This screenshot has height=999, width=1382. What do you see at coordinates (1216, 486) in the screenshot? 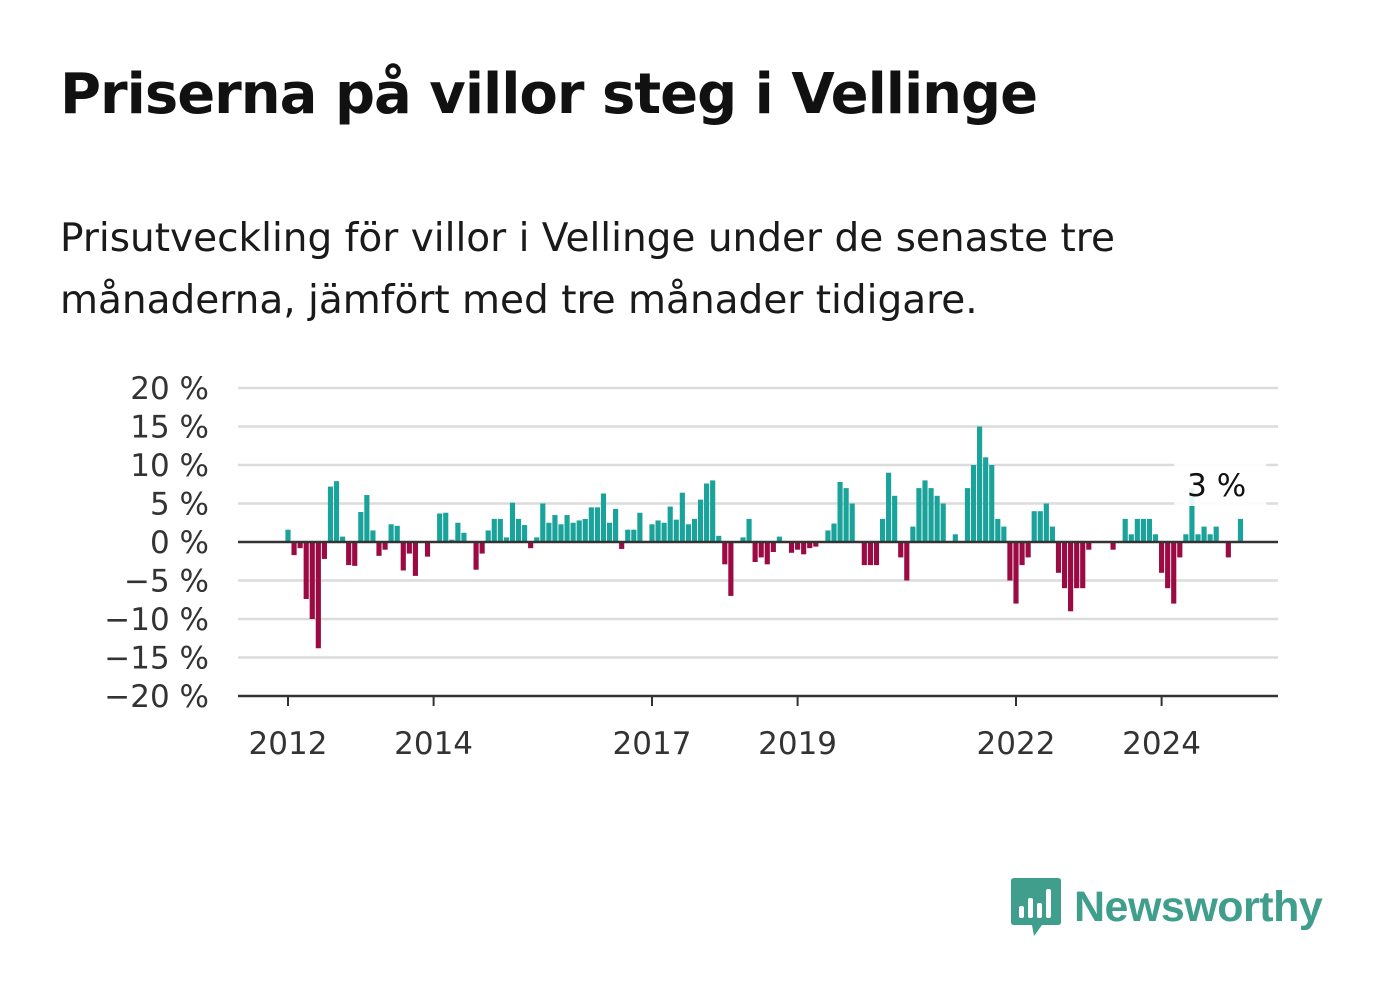
I see `annotation-label: 3 %` at bounding box center [1216, 486].